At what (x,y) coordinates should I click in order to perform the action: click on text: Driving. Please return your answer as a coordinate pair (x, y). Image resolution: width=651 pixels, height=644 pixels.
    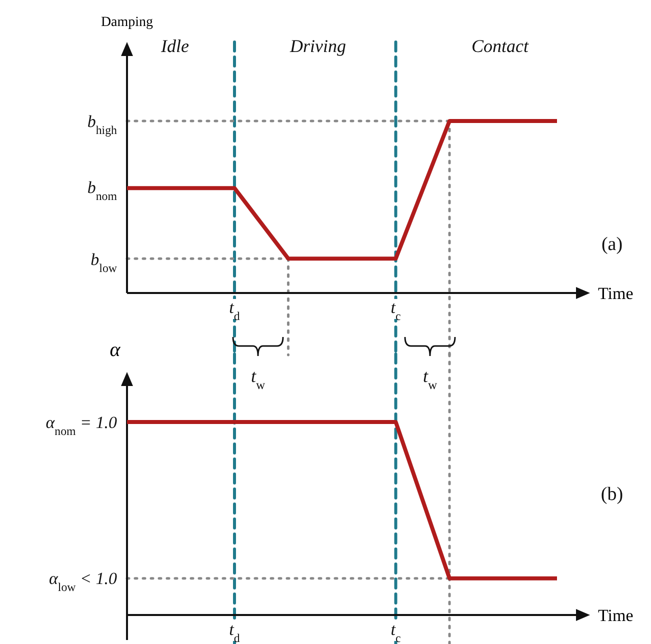
    Looking at the image, I should click on (317, 46).